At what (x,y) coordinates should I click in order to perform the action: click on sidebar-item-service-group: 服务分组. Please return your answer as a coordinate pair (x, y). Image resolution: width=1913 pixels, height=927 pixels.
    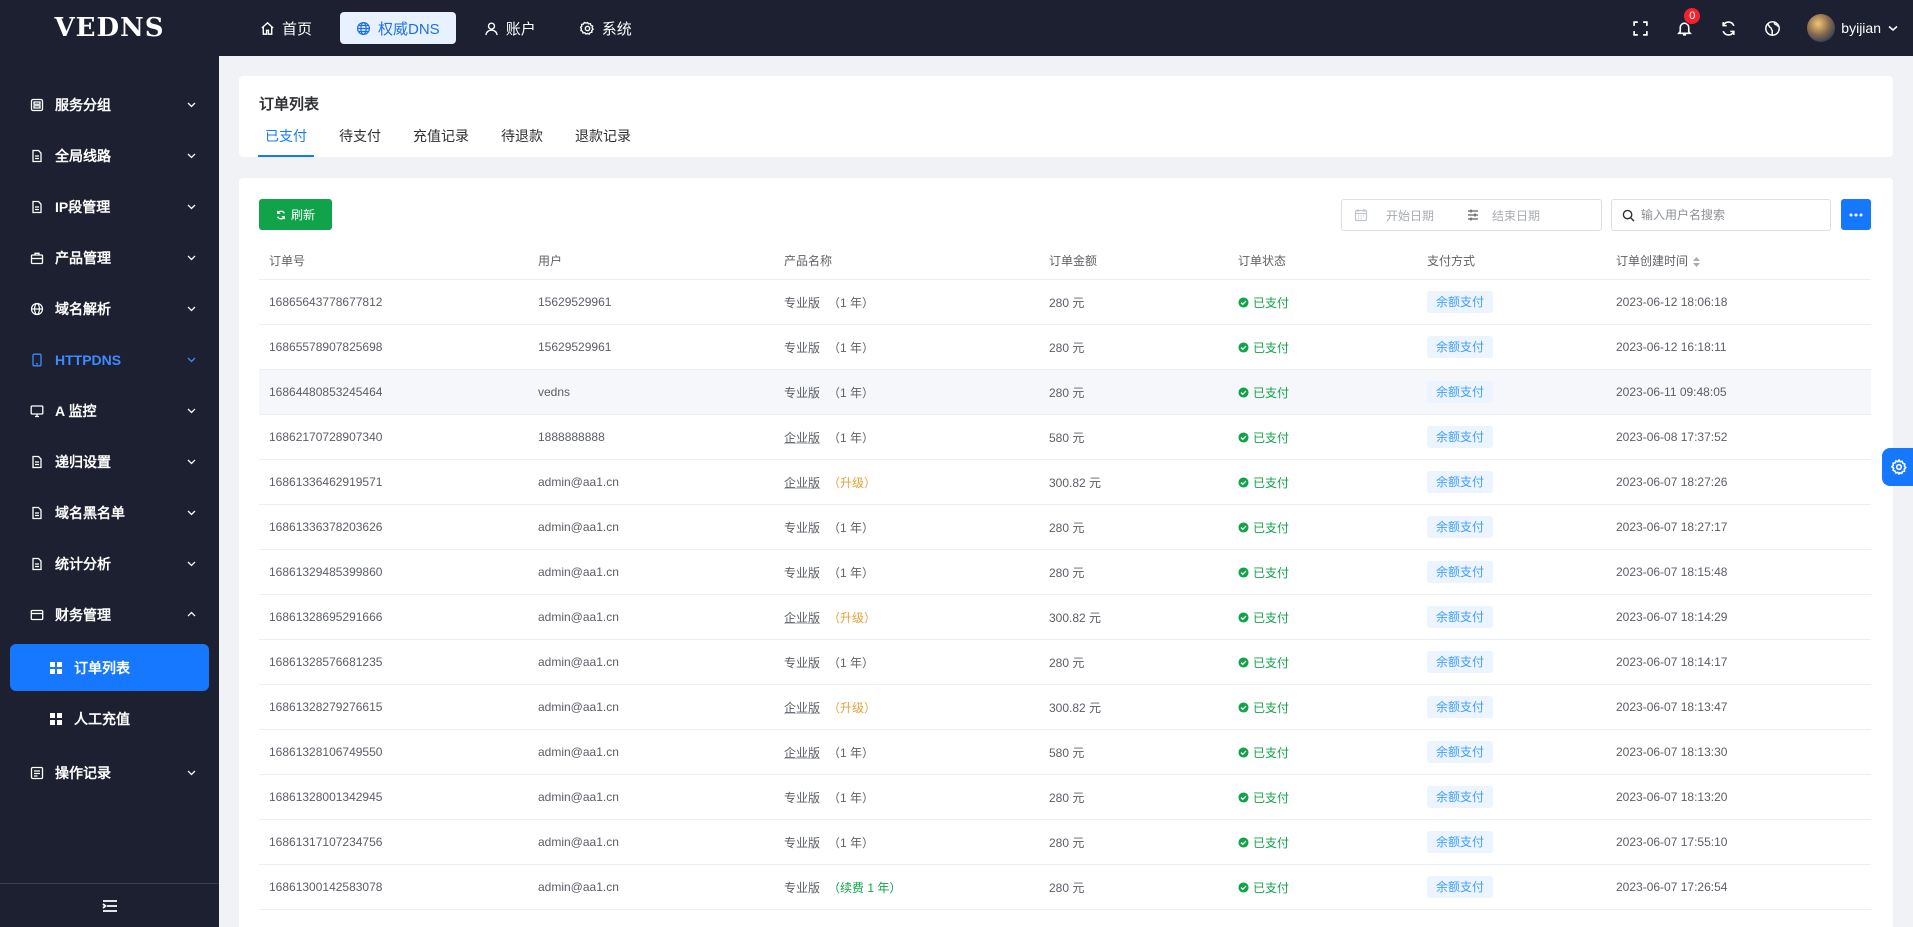
    Looking at the image, I should click on (109, 105).